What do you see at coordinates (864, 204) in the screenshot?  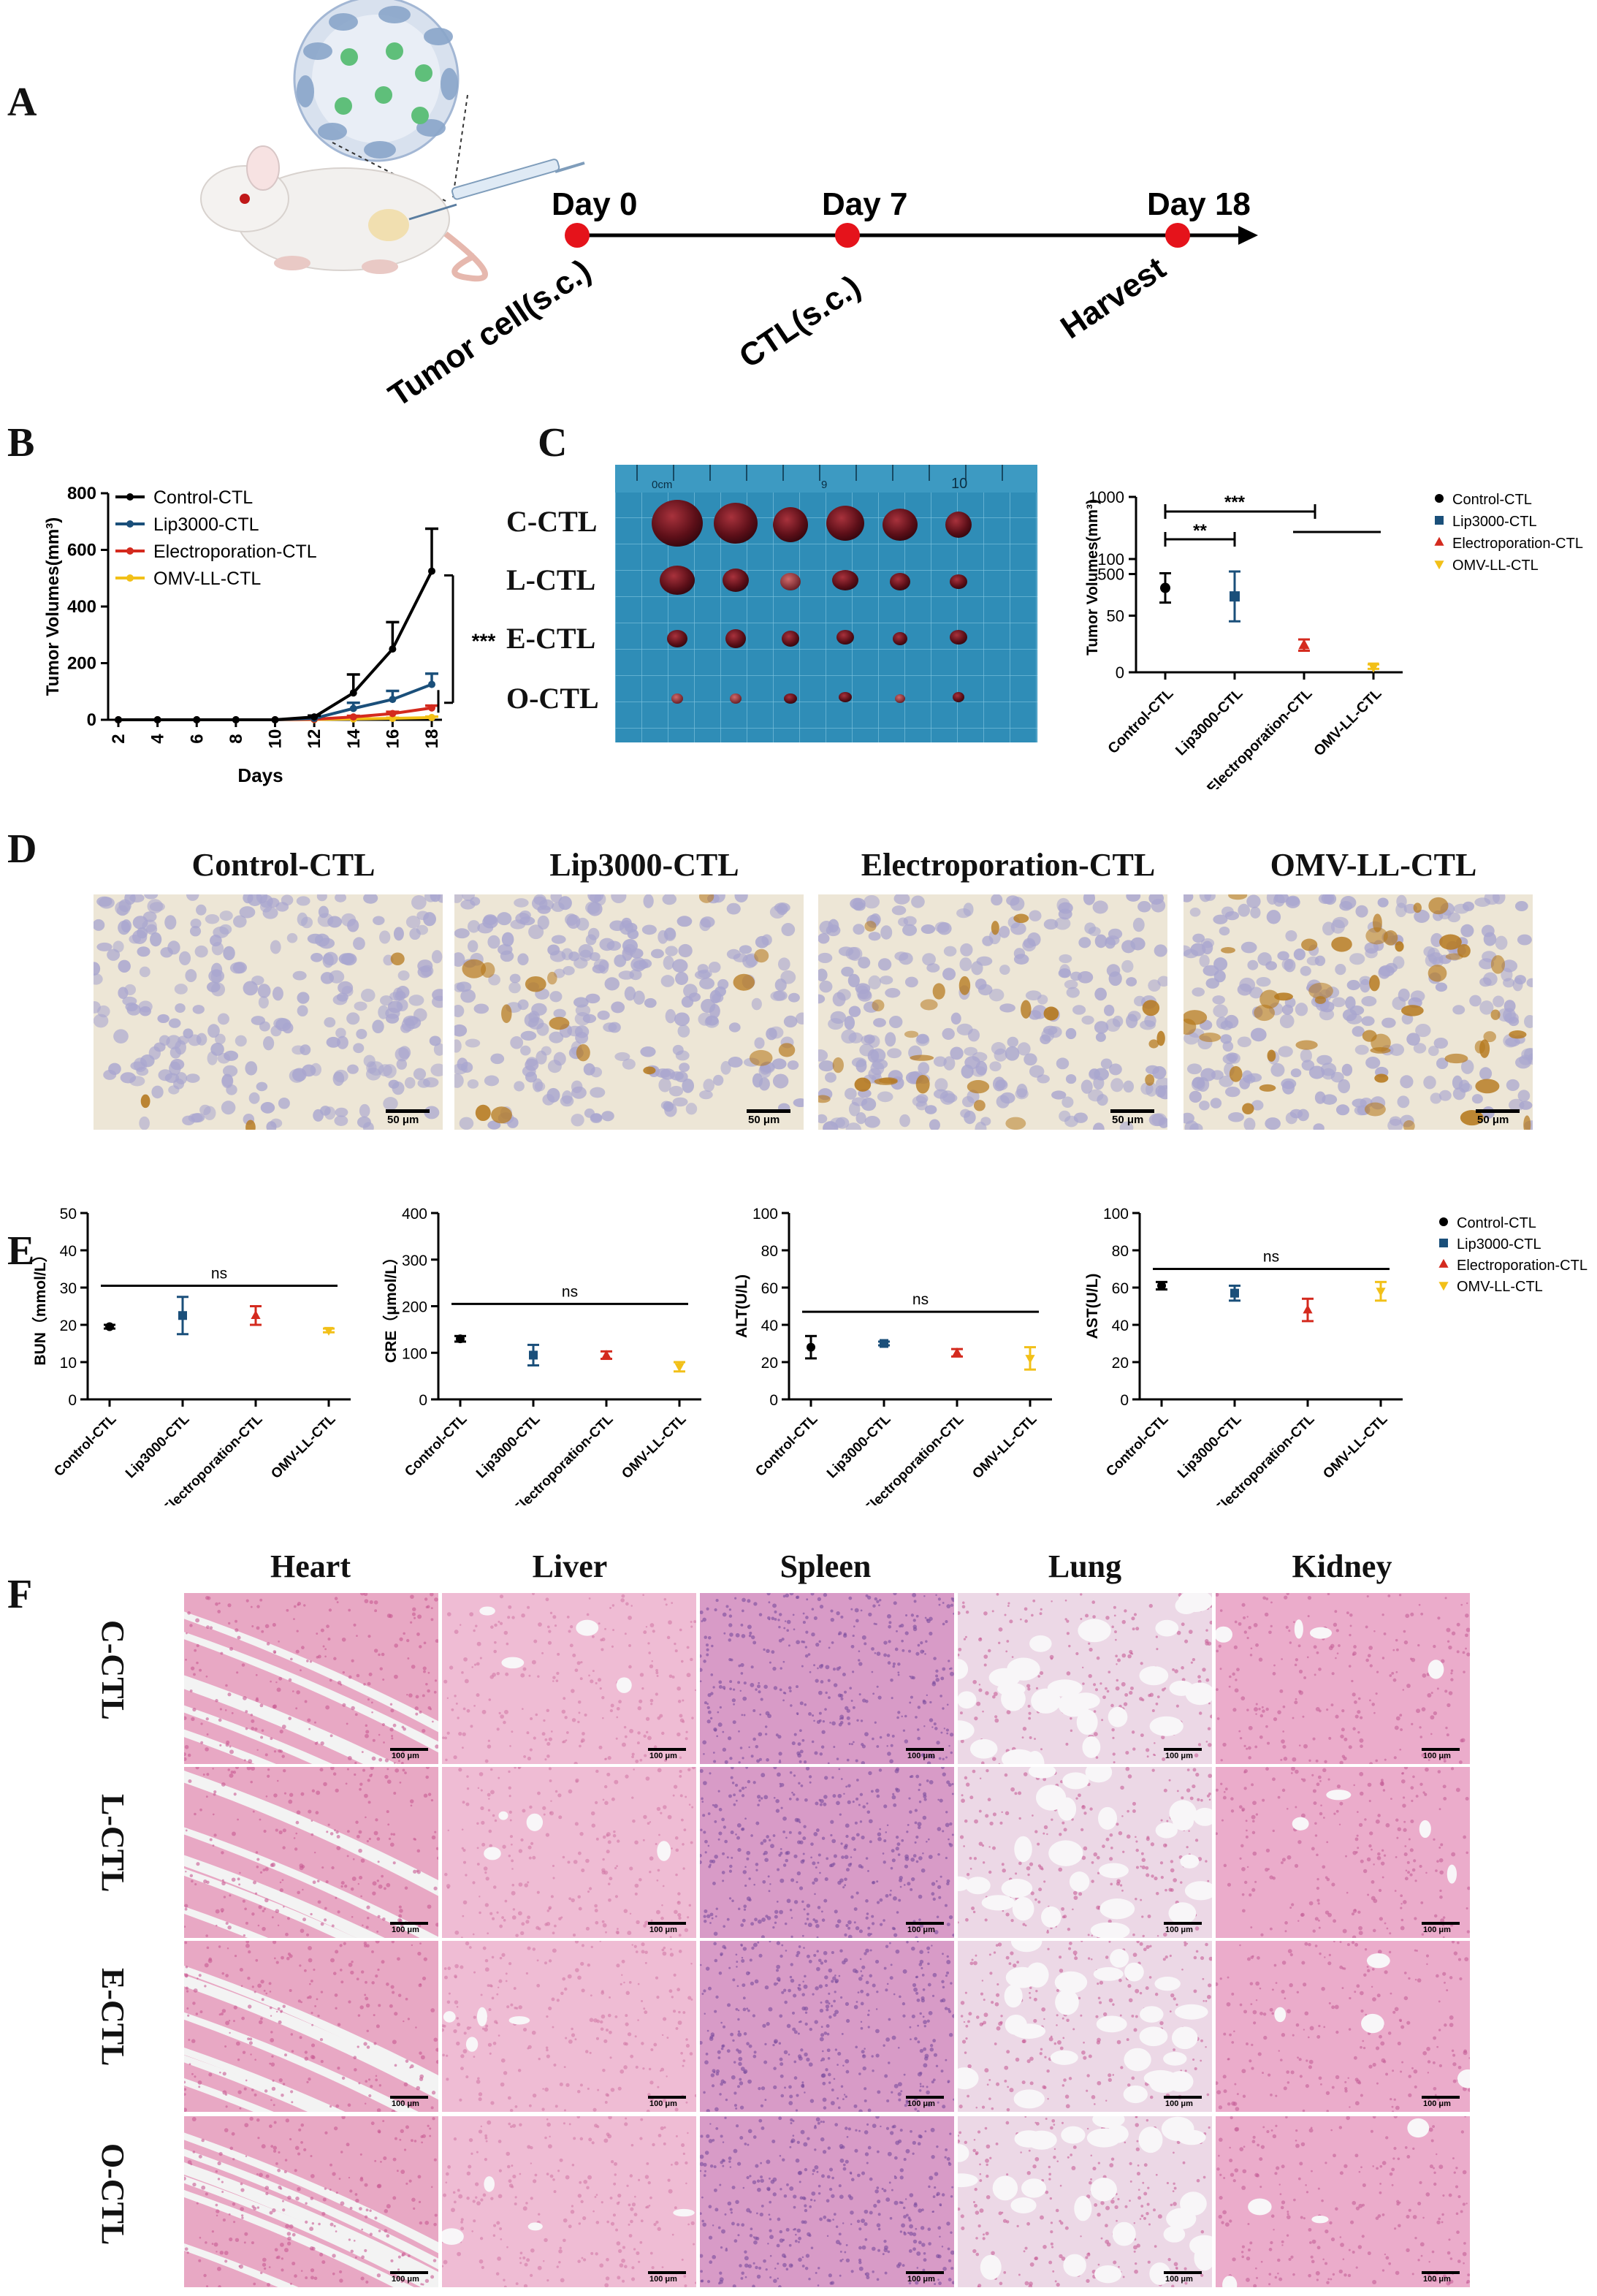 I see `day-7-label: Day 7` at bounding box center [864, 204].